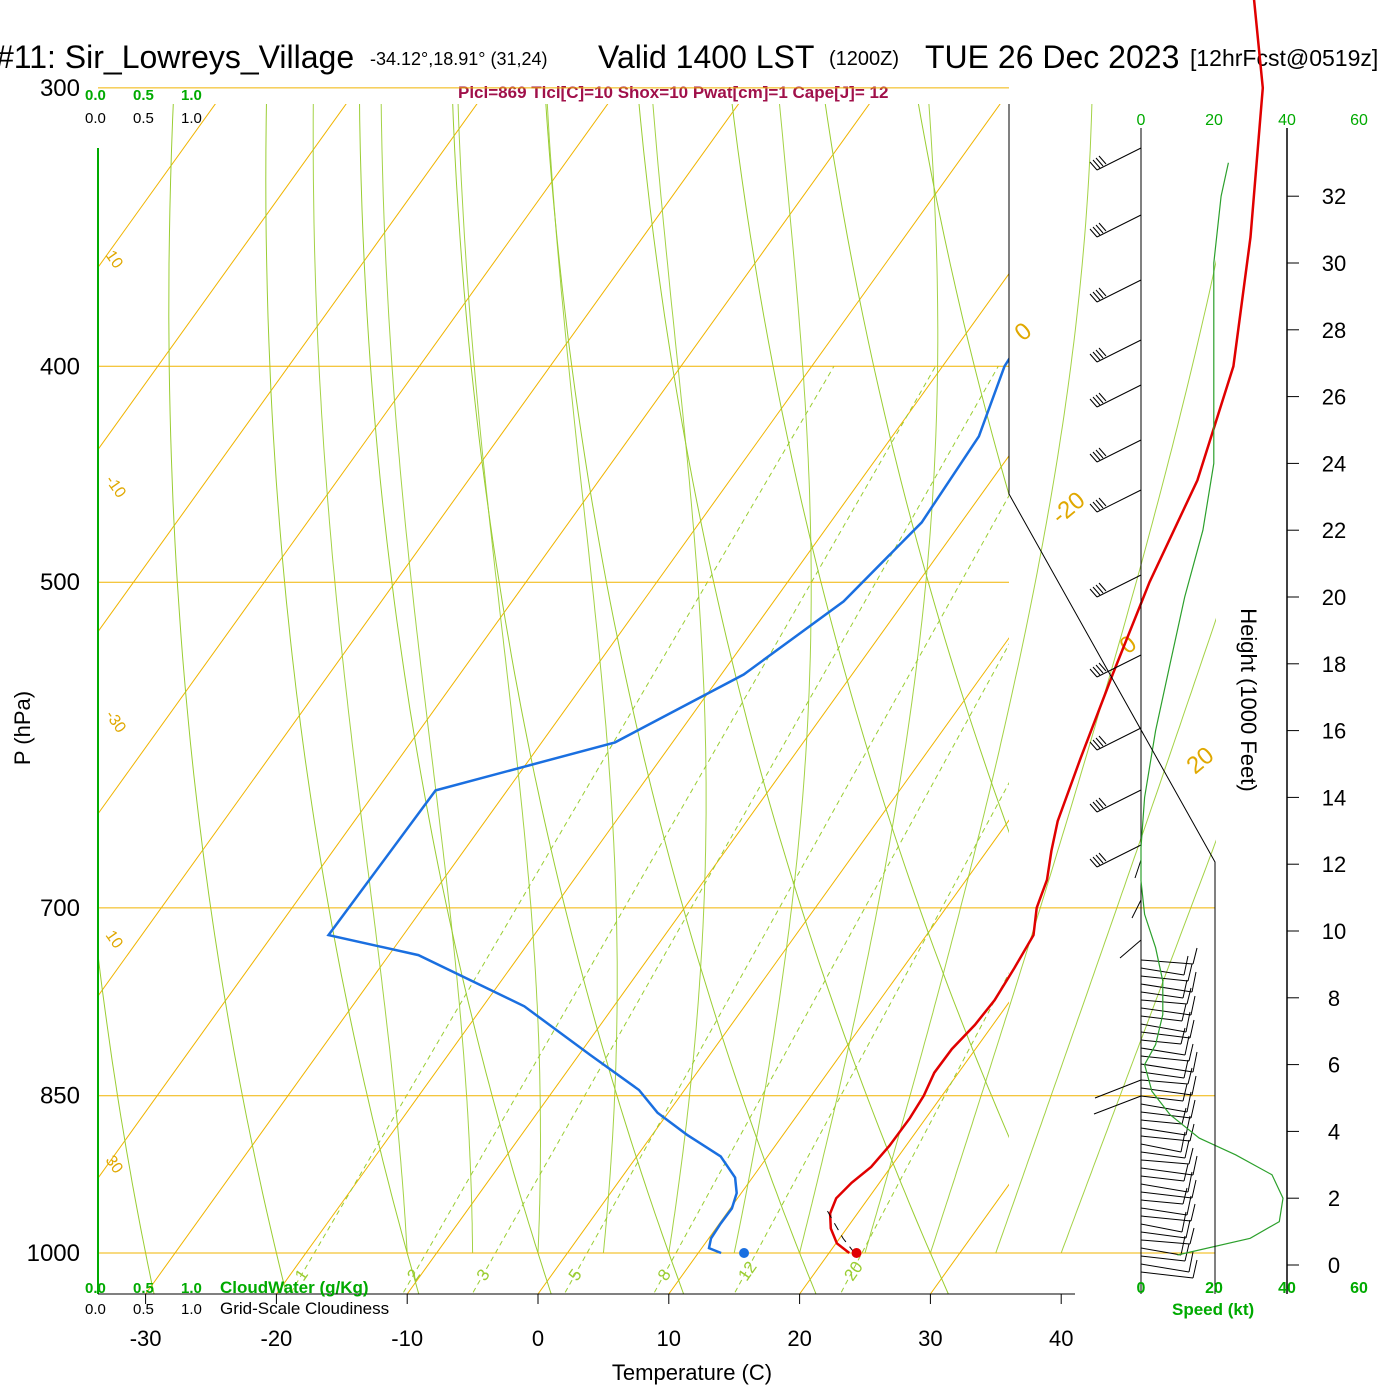 The height and width of the screenshot is (1400, 1400). I want to click on pressure-tick-label: 850, so click(60, 1096).